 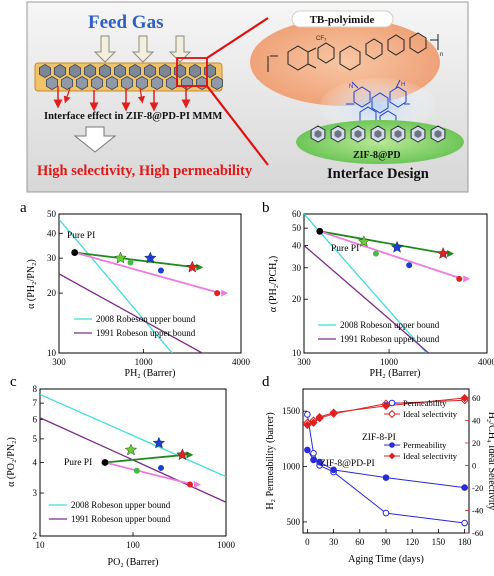 I want to click on trend-arrow-permeable, so click(x=147, y=273).